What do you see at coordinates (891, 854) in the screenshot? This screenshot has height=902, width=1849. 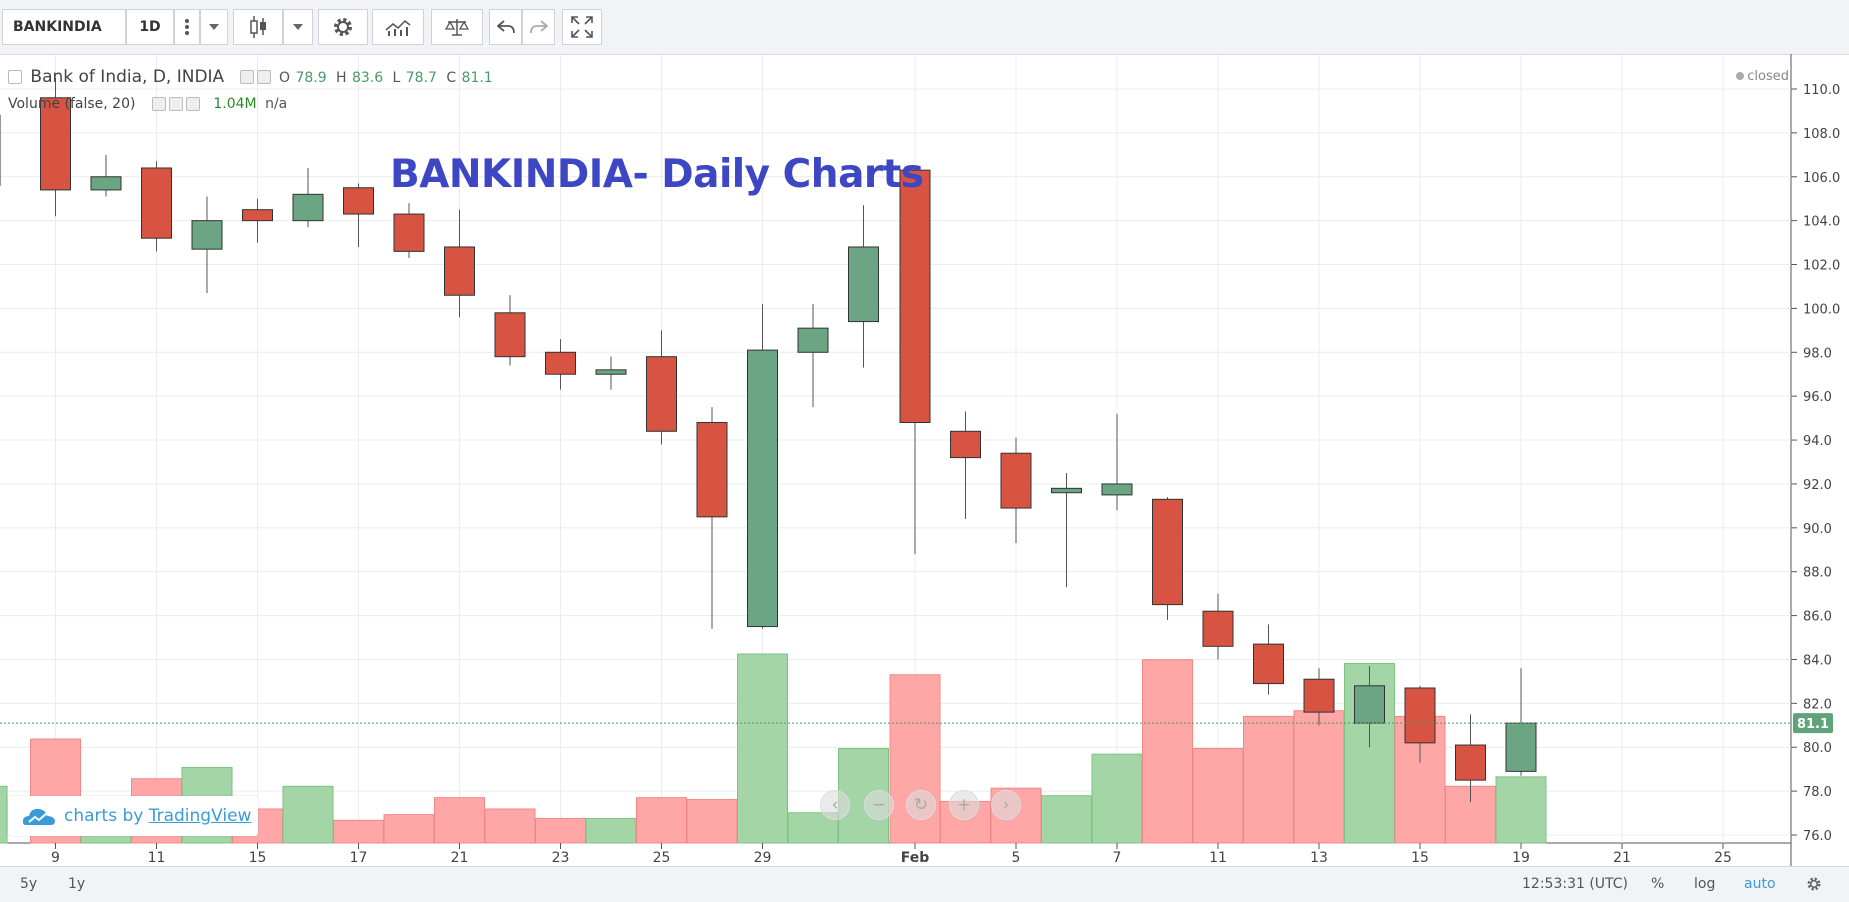 I see `time-axis: 9 11 15 17 21 23 25 29 Feb 5 7 11 13 15 19 21 25` at bounding box center [891, 854].